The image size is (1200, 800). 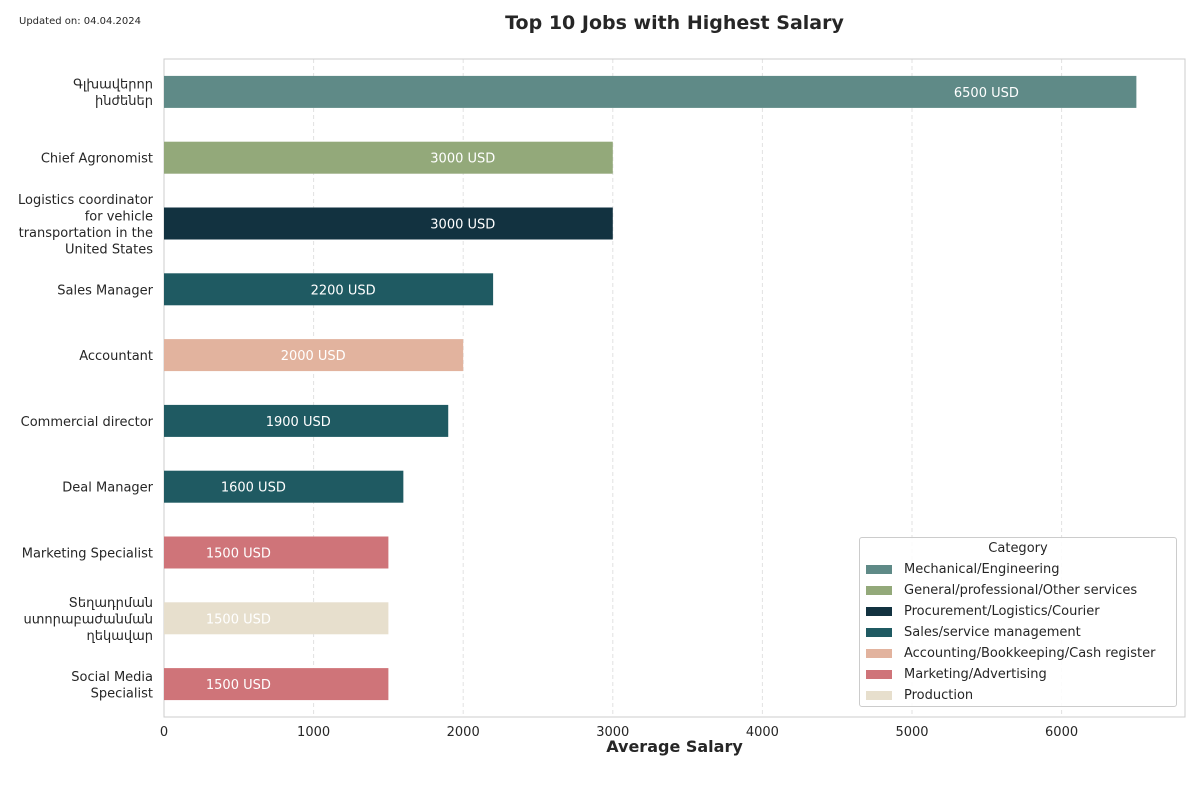 What do you see at coordinates (674, 746) in the screenshot?
I see `x-axis-title: Average Salary` at bounding box center [674, 746].